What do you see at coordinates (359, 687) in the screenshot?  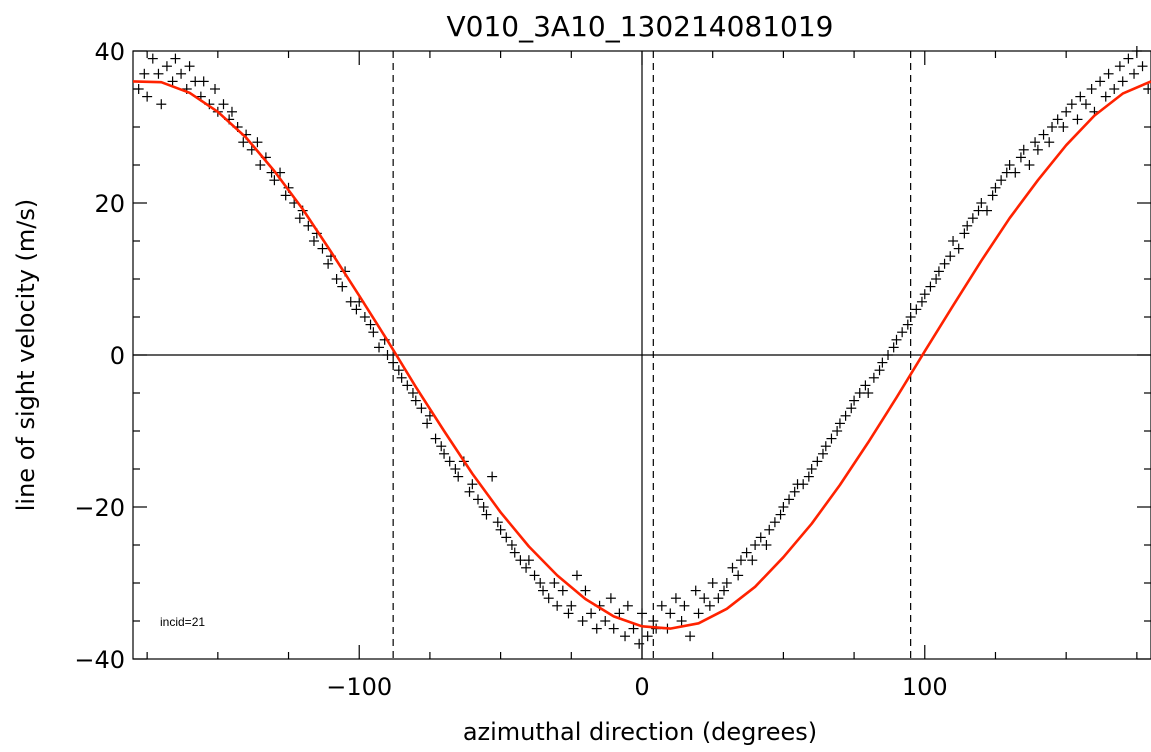 I see `x-tick-label: −100` at bounding box center [359, 687].